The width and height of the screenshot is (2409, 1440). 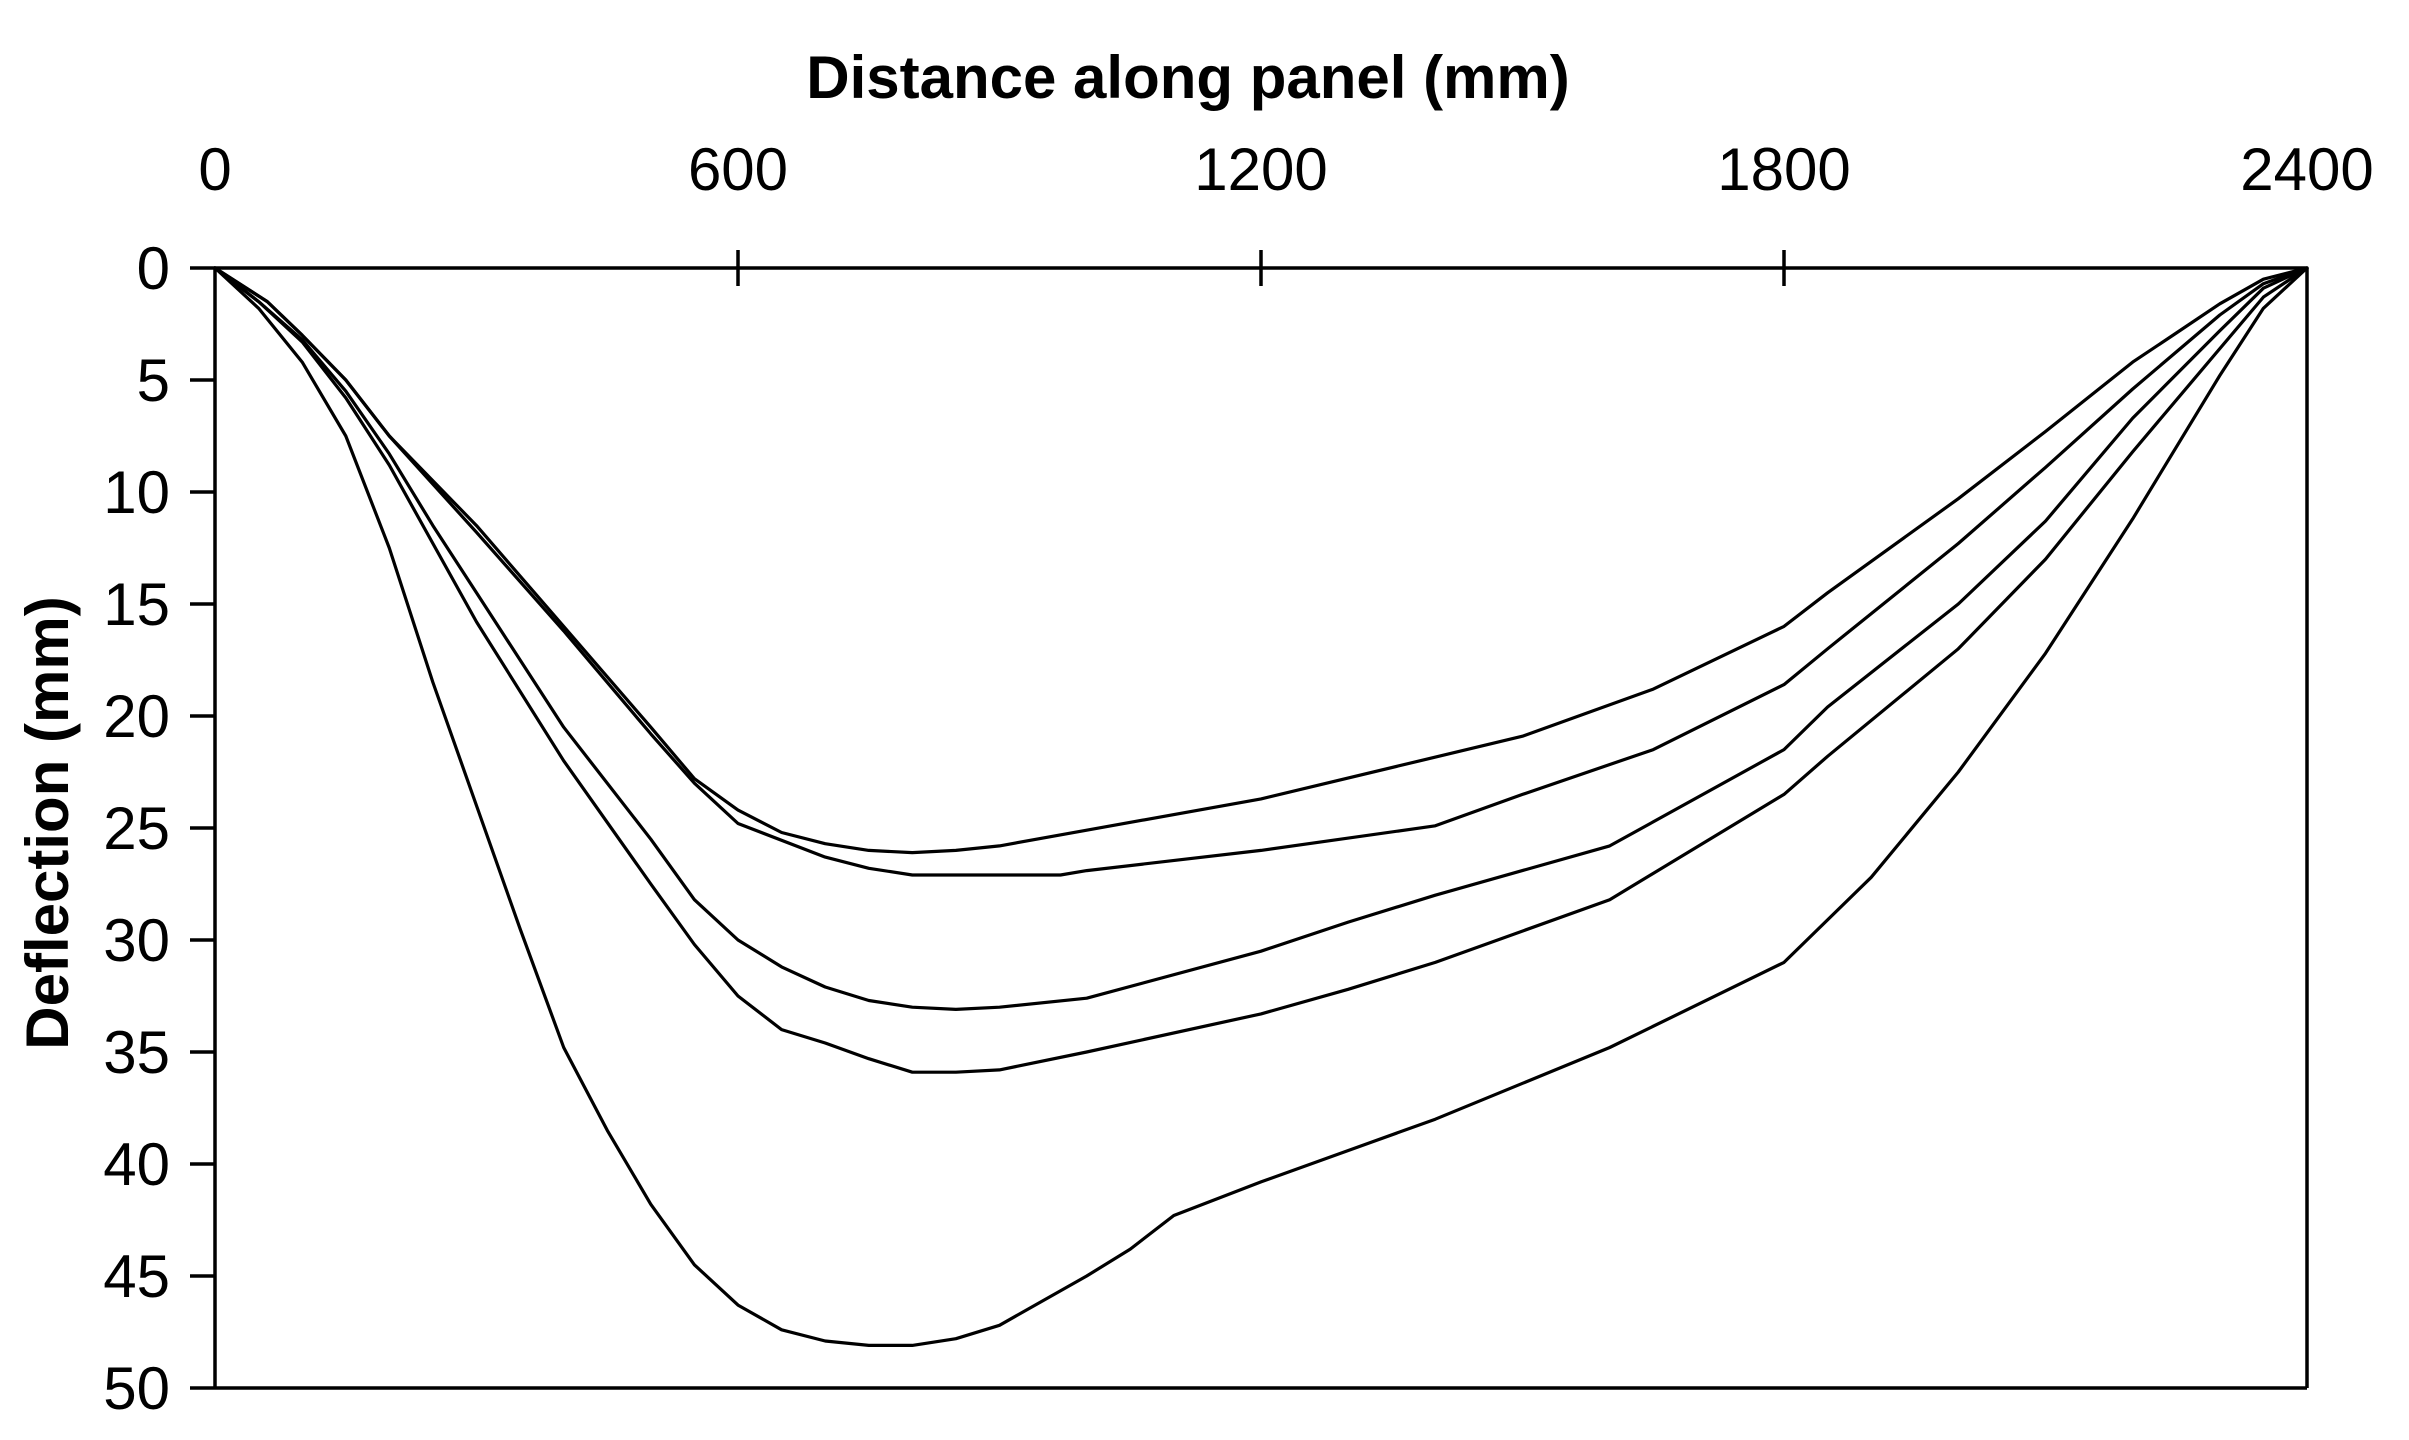 What do you see at coordinates (47, 822) in the screenshot?
I see `y-axis-title: Deflection (mm)` at bounding box center [47, 822].